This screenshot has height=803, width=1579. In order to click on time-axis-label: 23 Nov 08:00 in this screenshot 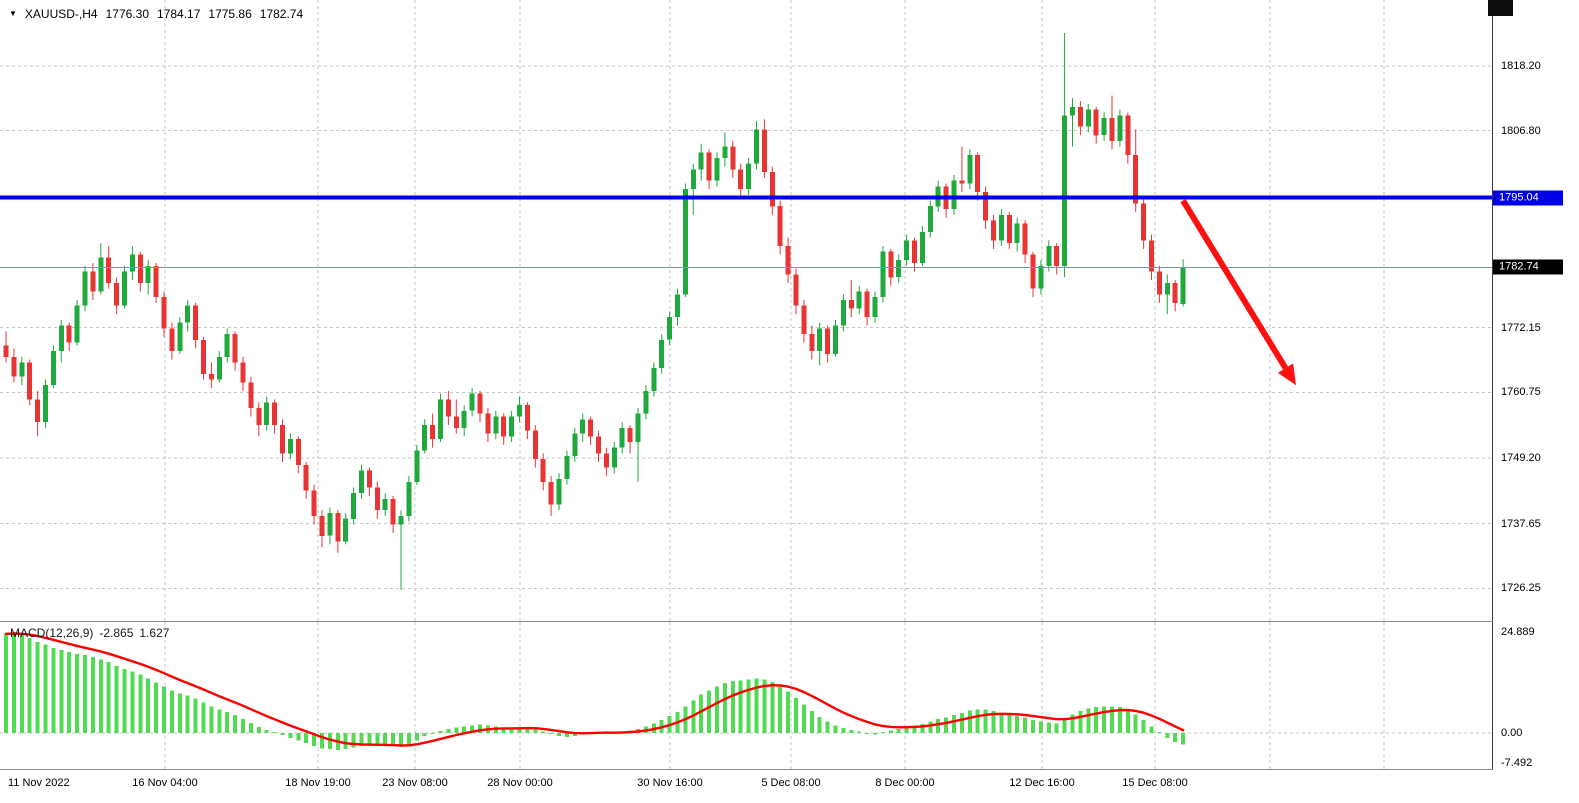, I will do `click(415, 783)`.